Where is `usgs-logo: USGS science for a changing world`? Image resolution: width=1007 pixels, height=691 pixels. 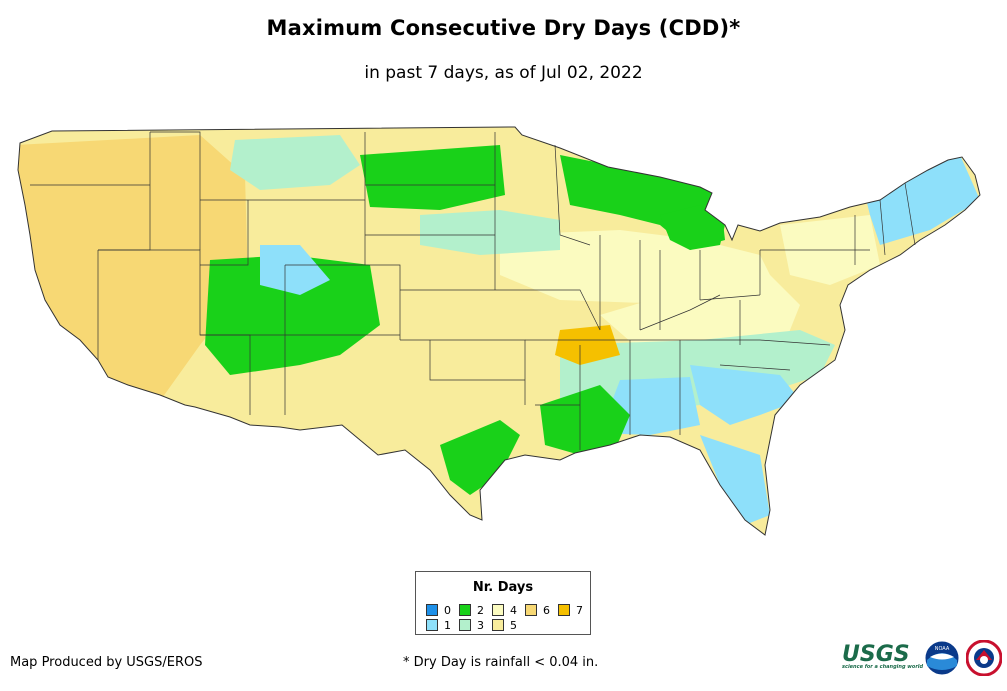
usgs-logo: USGS science for a changing world is located at coordinates (883, 656).